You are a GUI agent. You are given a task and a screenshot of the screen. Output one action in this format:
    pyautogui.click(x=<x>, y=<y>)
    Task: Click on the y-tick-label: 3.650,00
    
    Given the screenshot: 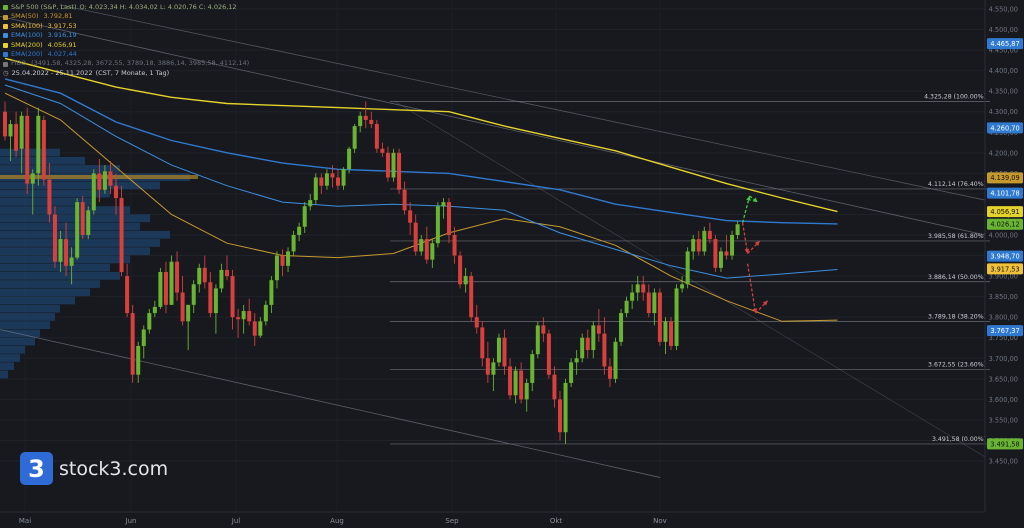 What is the action you would take?
    pyautogui.click(x=1003, y=379)
    